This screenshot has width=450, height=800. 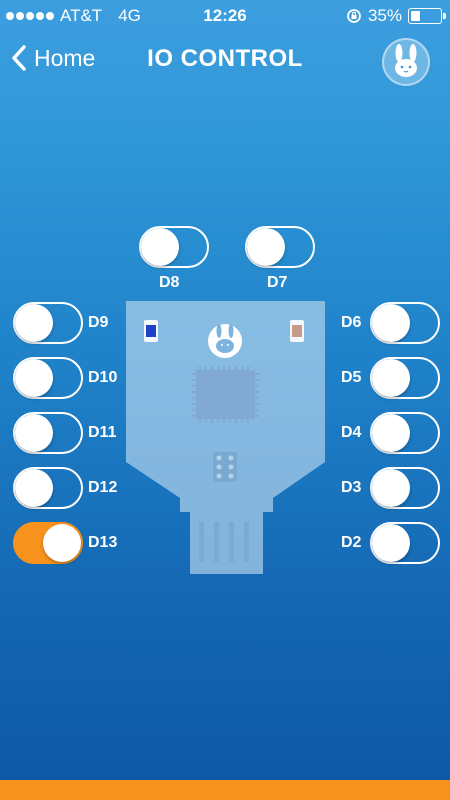 I want to click on pin-label-d3: D3, so click(x=351, y=487).